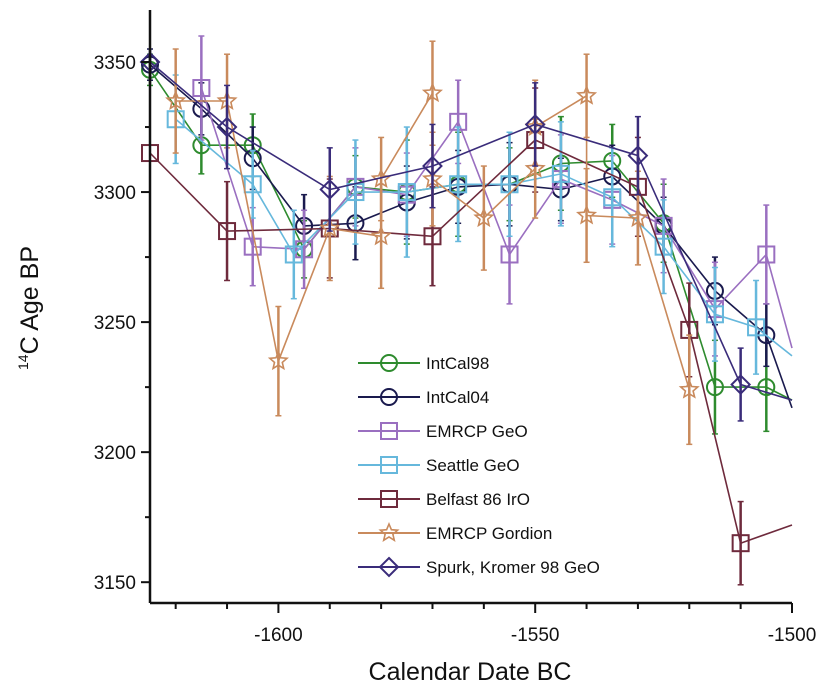 This screenshot has width=821, height=687. Describe the element at coordinates (457, 397) in the screenshot. I see `legend-label: IntCal04` at that location.